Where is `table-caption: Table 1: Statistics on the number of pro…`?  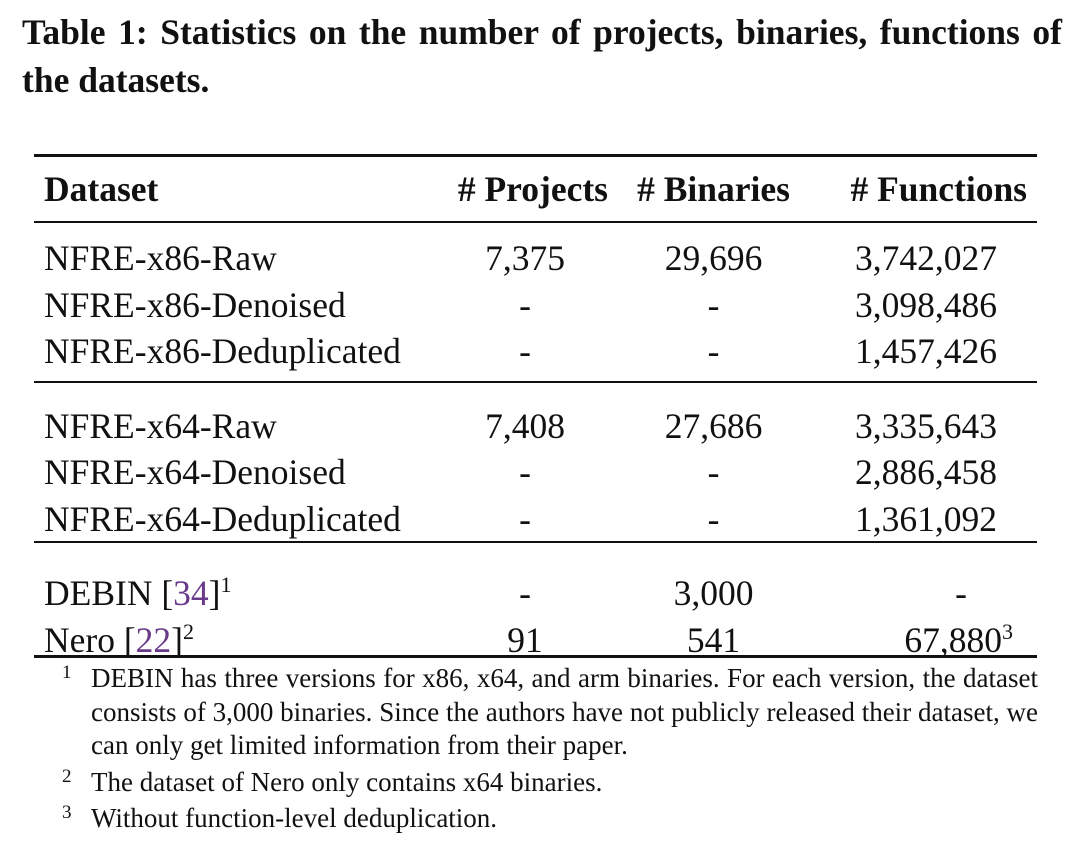
table-caption: Table 1: Statistics on the number of pro… is located at coordinates (542, 56).